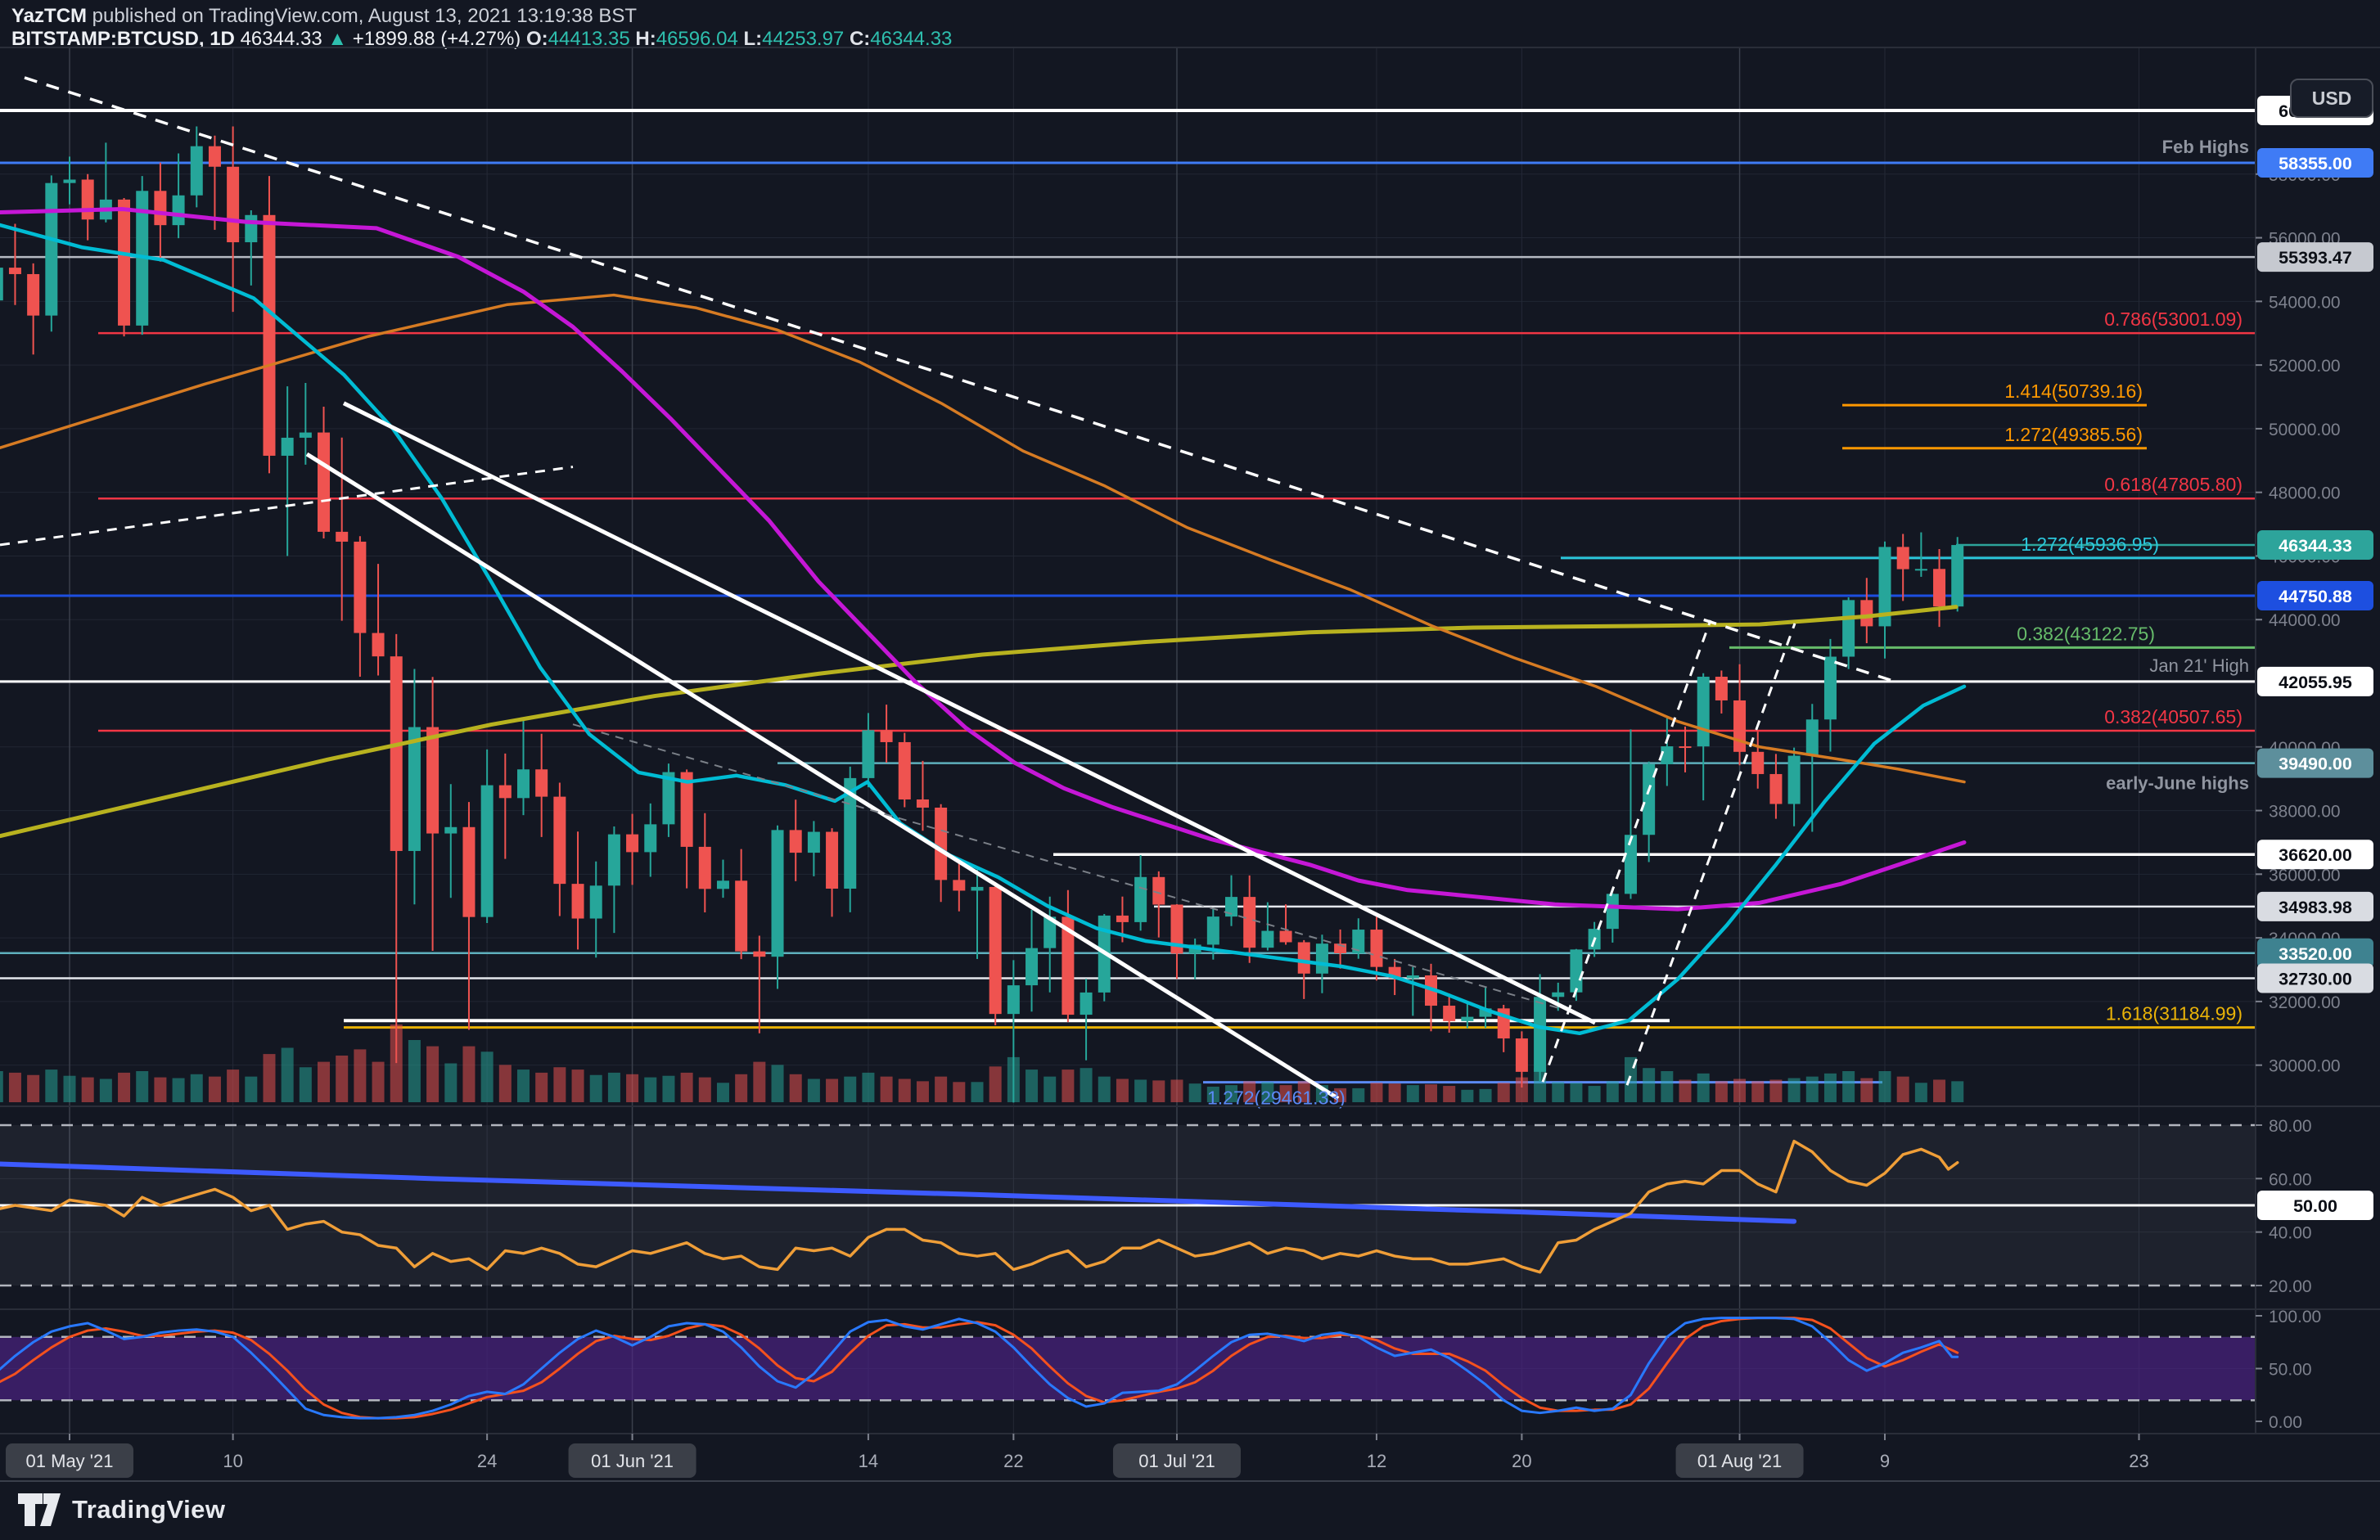 This screenshot has height=1540, width=2380. What do you see at coordinates (2331, 98) in the screenshot?
I see `currency-toggle-button: USD` at bounding box center [2331, 98].